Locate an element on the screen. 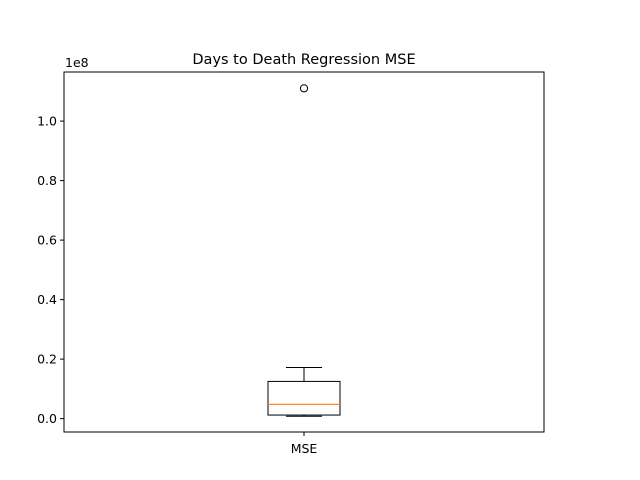 The image size is (640, 480). y-tick-label: 0.0 is located at coordinates (47, 418).